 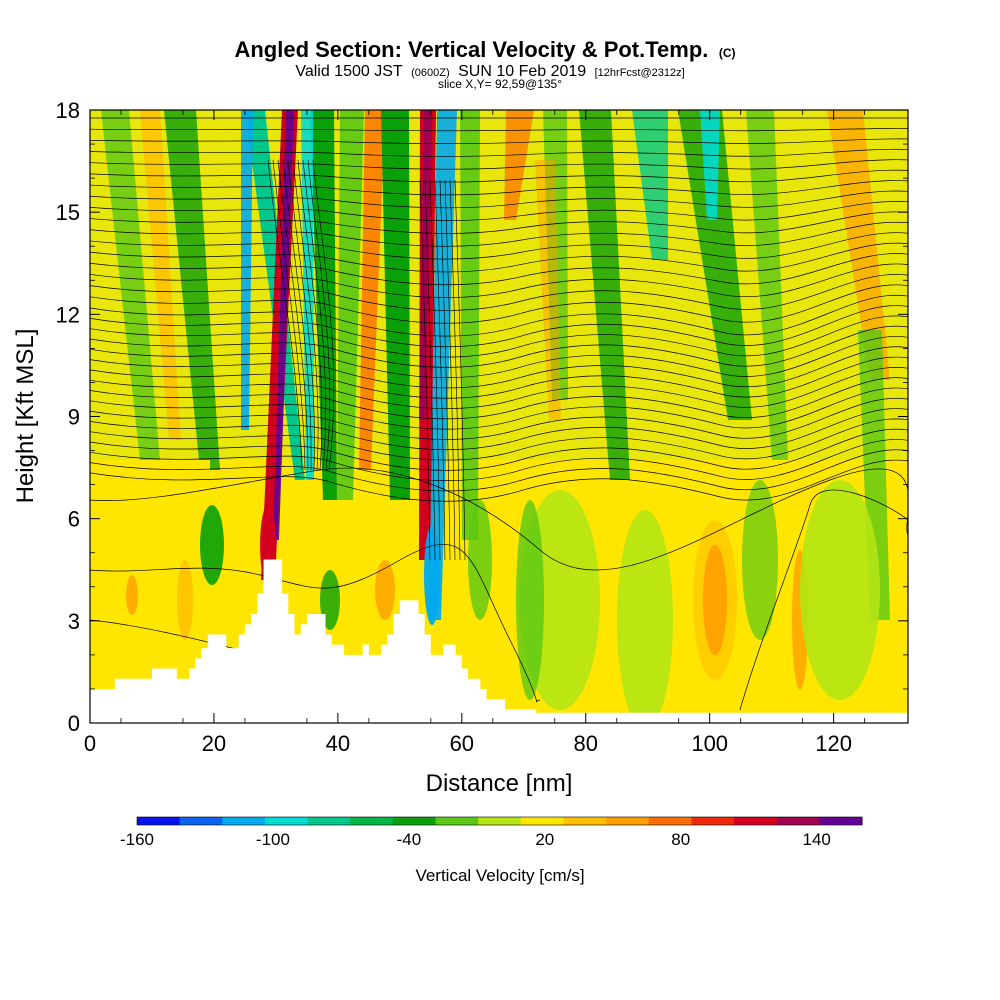 What do you see at coordinates (727, 53) in the screenshot?
I see `title-main-suffix: (C)` at bounding box center [727, 53].